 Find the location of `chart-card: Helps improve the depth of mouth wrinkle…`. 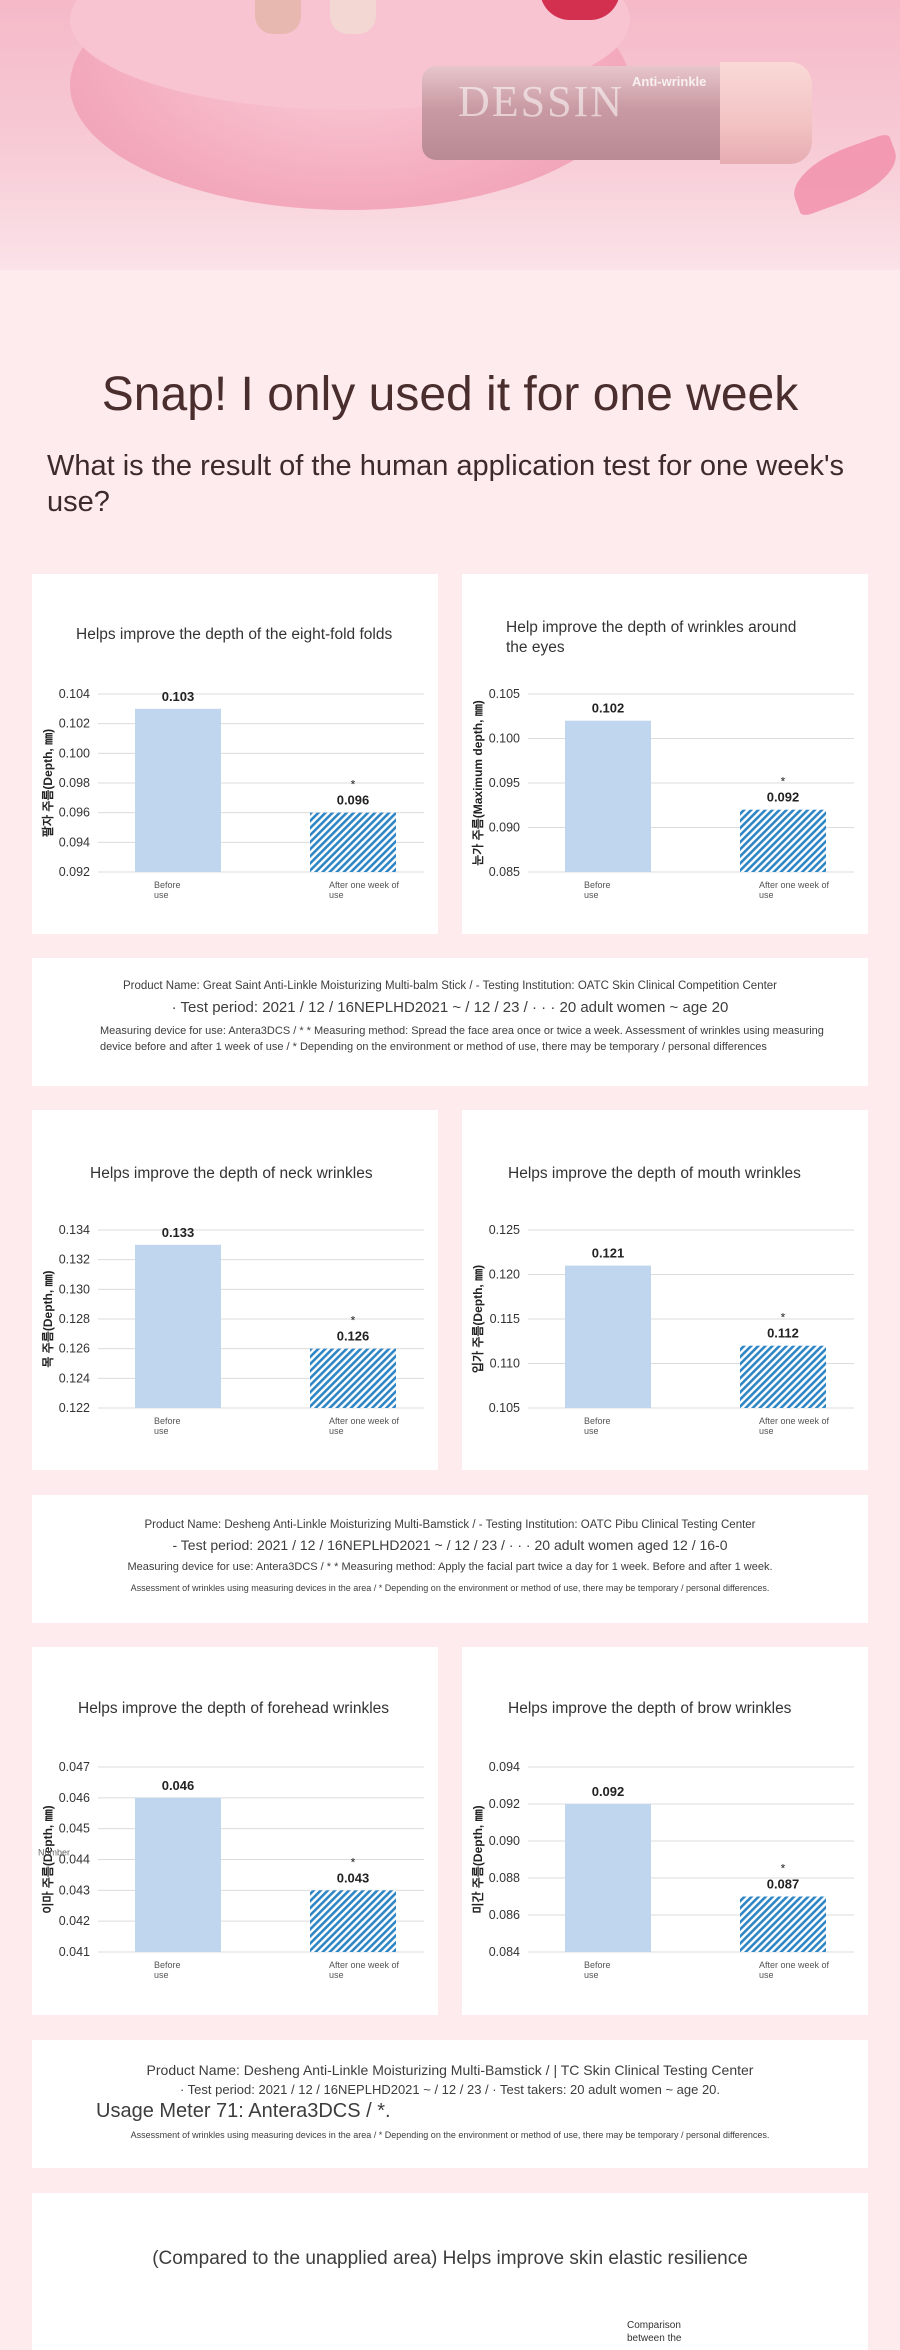

chart-card: Helps improve the depth of mouth wrinkle… is located at coordinates (665, 1290).